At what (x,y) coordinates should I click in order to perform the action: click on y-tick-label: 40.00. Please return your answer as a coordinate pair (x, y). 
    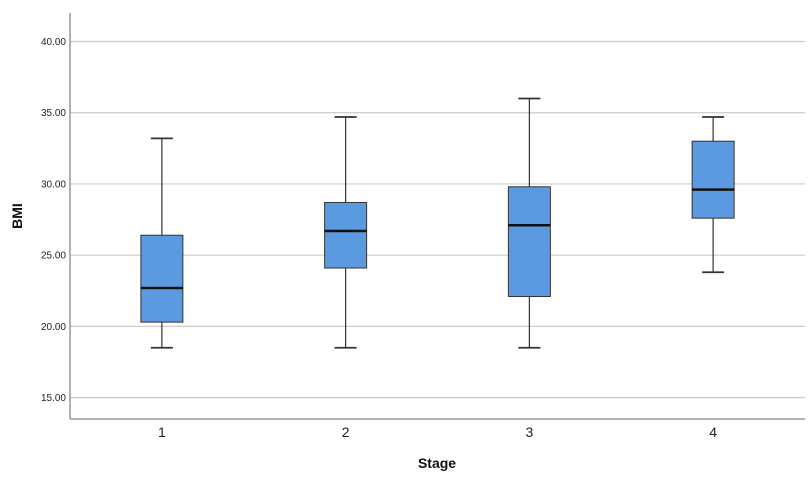
    Looking at the image, I should click on (53, 42).